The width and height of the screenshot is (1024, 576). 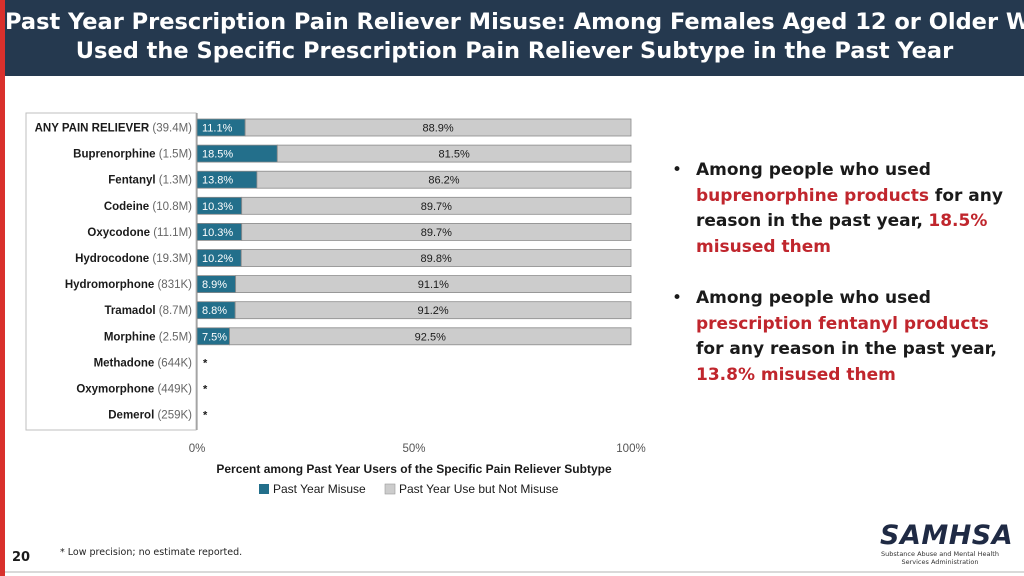 What do you see at coordinates (21, 557) in the screenshot?
I see `page-number: 20` at bounding box center [21, 557].